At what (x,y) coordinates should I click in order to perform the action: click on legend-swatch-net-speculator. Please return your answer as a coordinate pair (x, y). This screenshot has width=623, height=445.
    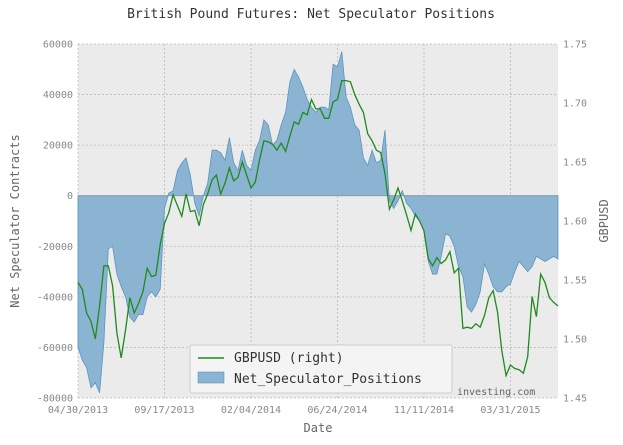
    Looking at the image, I should click on (211, 377).